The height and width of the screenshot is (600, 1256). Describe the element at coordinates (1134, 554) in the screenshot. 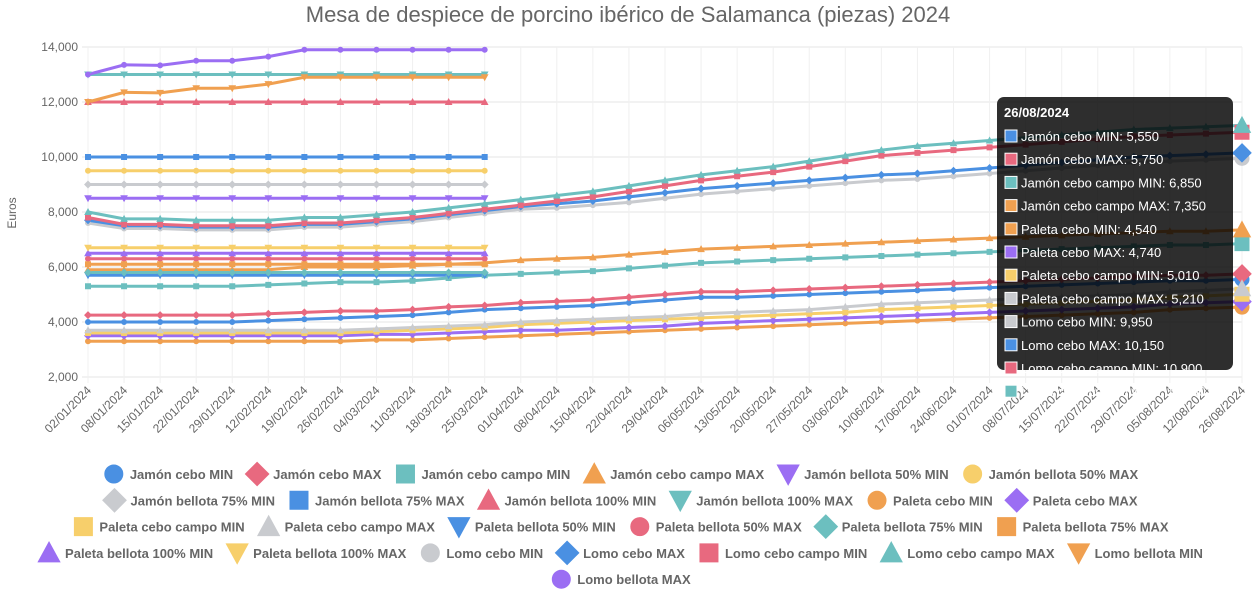

I see `legend-item: Lomo bellota MIN` at that location.